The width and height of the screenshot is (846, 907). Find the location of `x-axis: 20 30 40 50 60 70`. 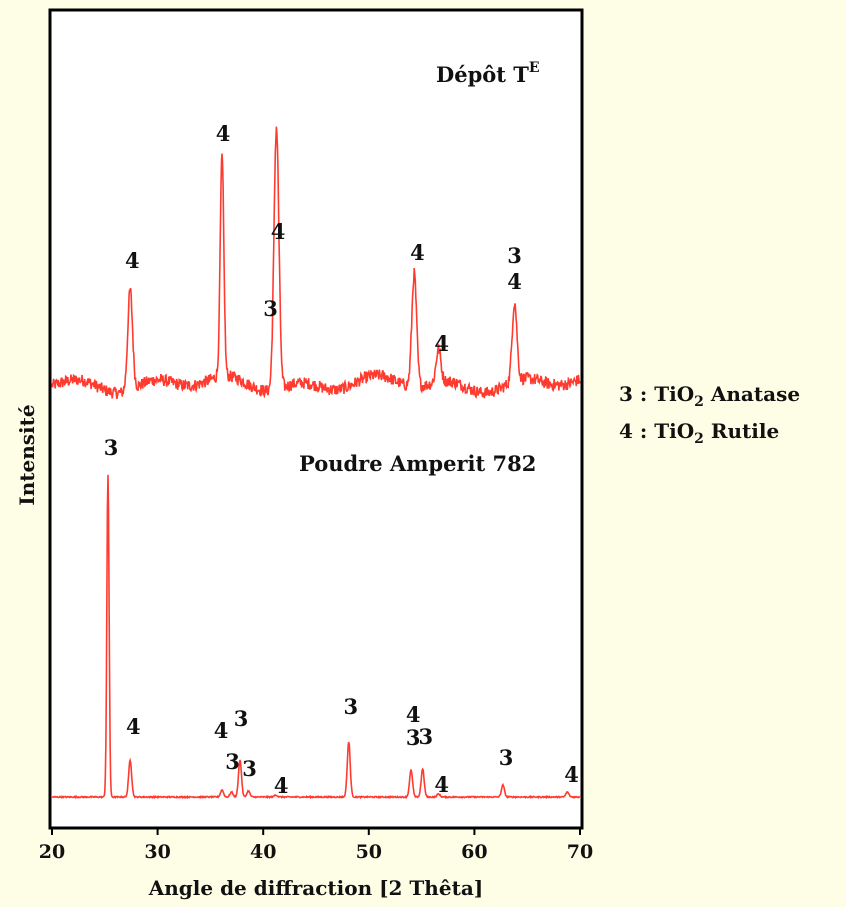

x-axis: 20 30 40 50 60 70 is located at coordinates (316, 845).